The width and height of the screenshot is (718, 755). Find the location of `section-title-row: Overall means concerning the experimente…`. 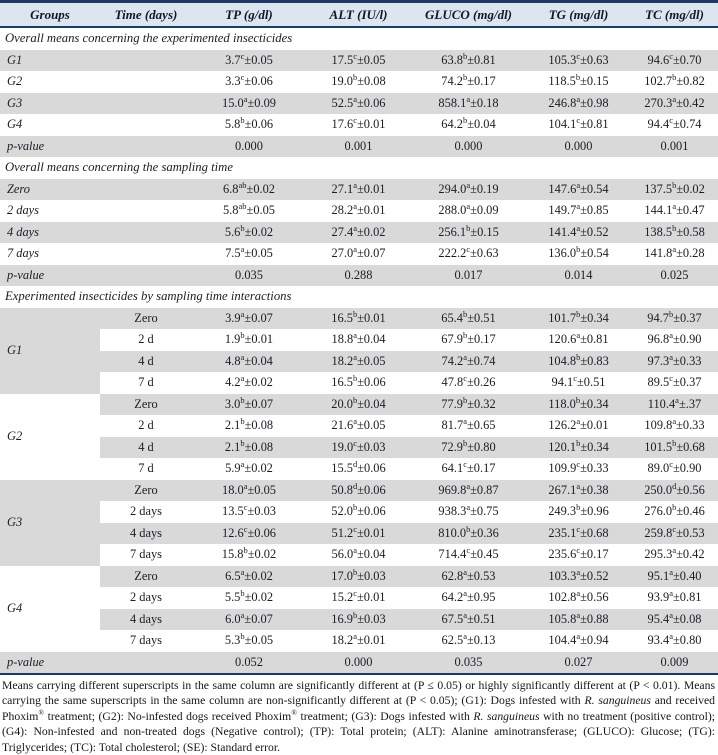

section-title-row: Overall means concerning the experimente… is located at coordinates (359, 38).